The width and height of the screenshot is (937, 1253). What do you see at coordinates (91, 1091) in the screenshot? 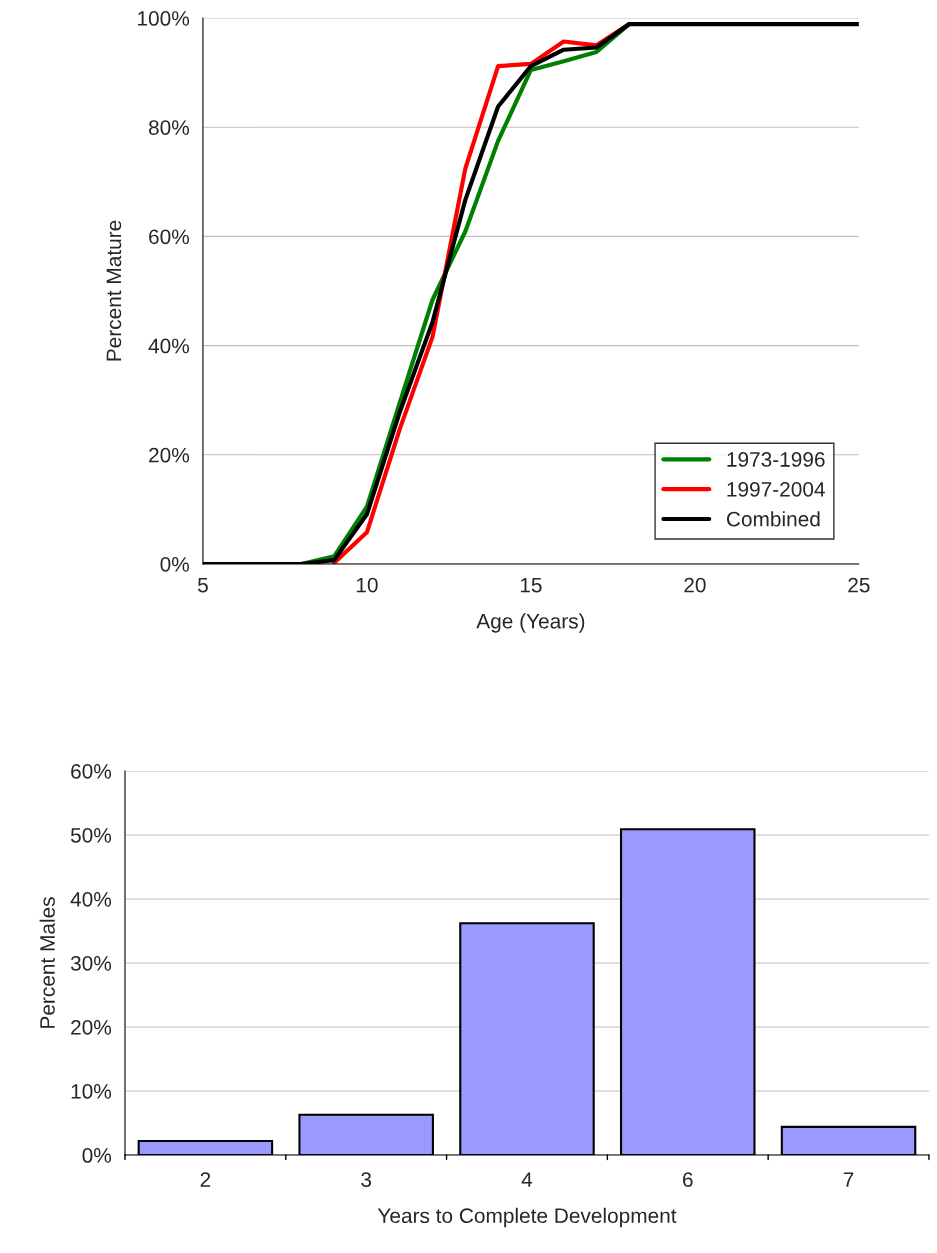
I see `y-tick-label: 10%` at bounding box center [91, 1091].